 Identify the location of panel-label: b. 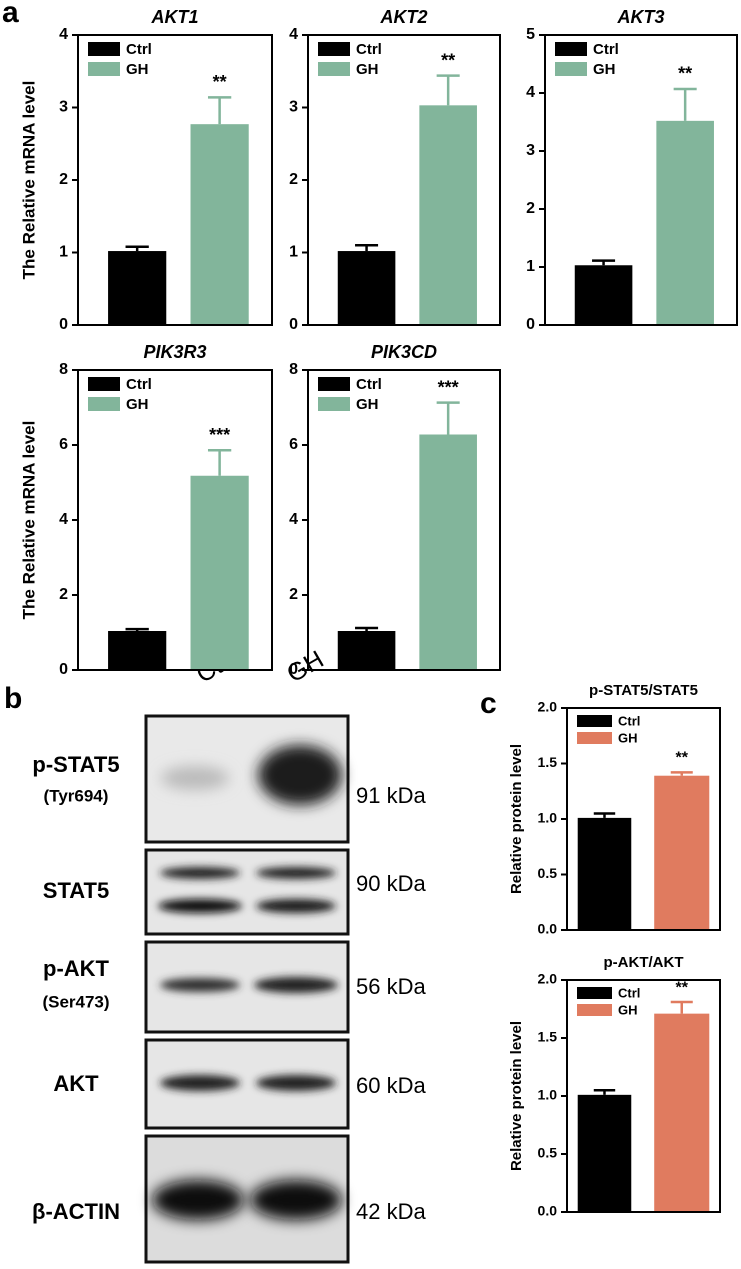
(13, 698).